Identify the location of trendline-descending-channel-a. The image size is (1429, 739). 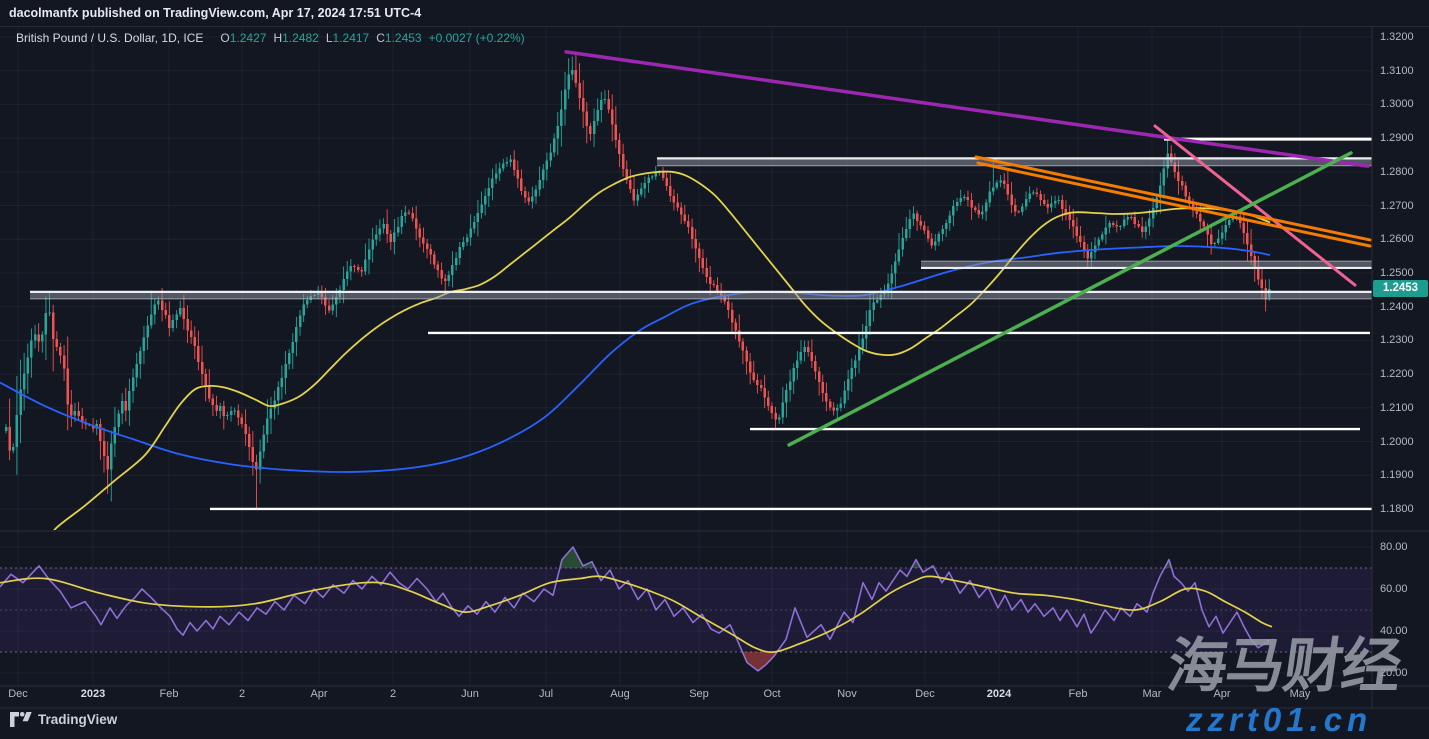
(1173, 198).